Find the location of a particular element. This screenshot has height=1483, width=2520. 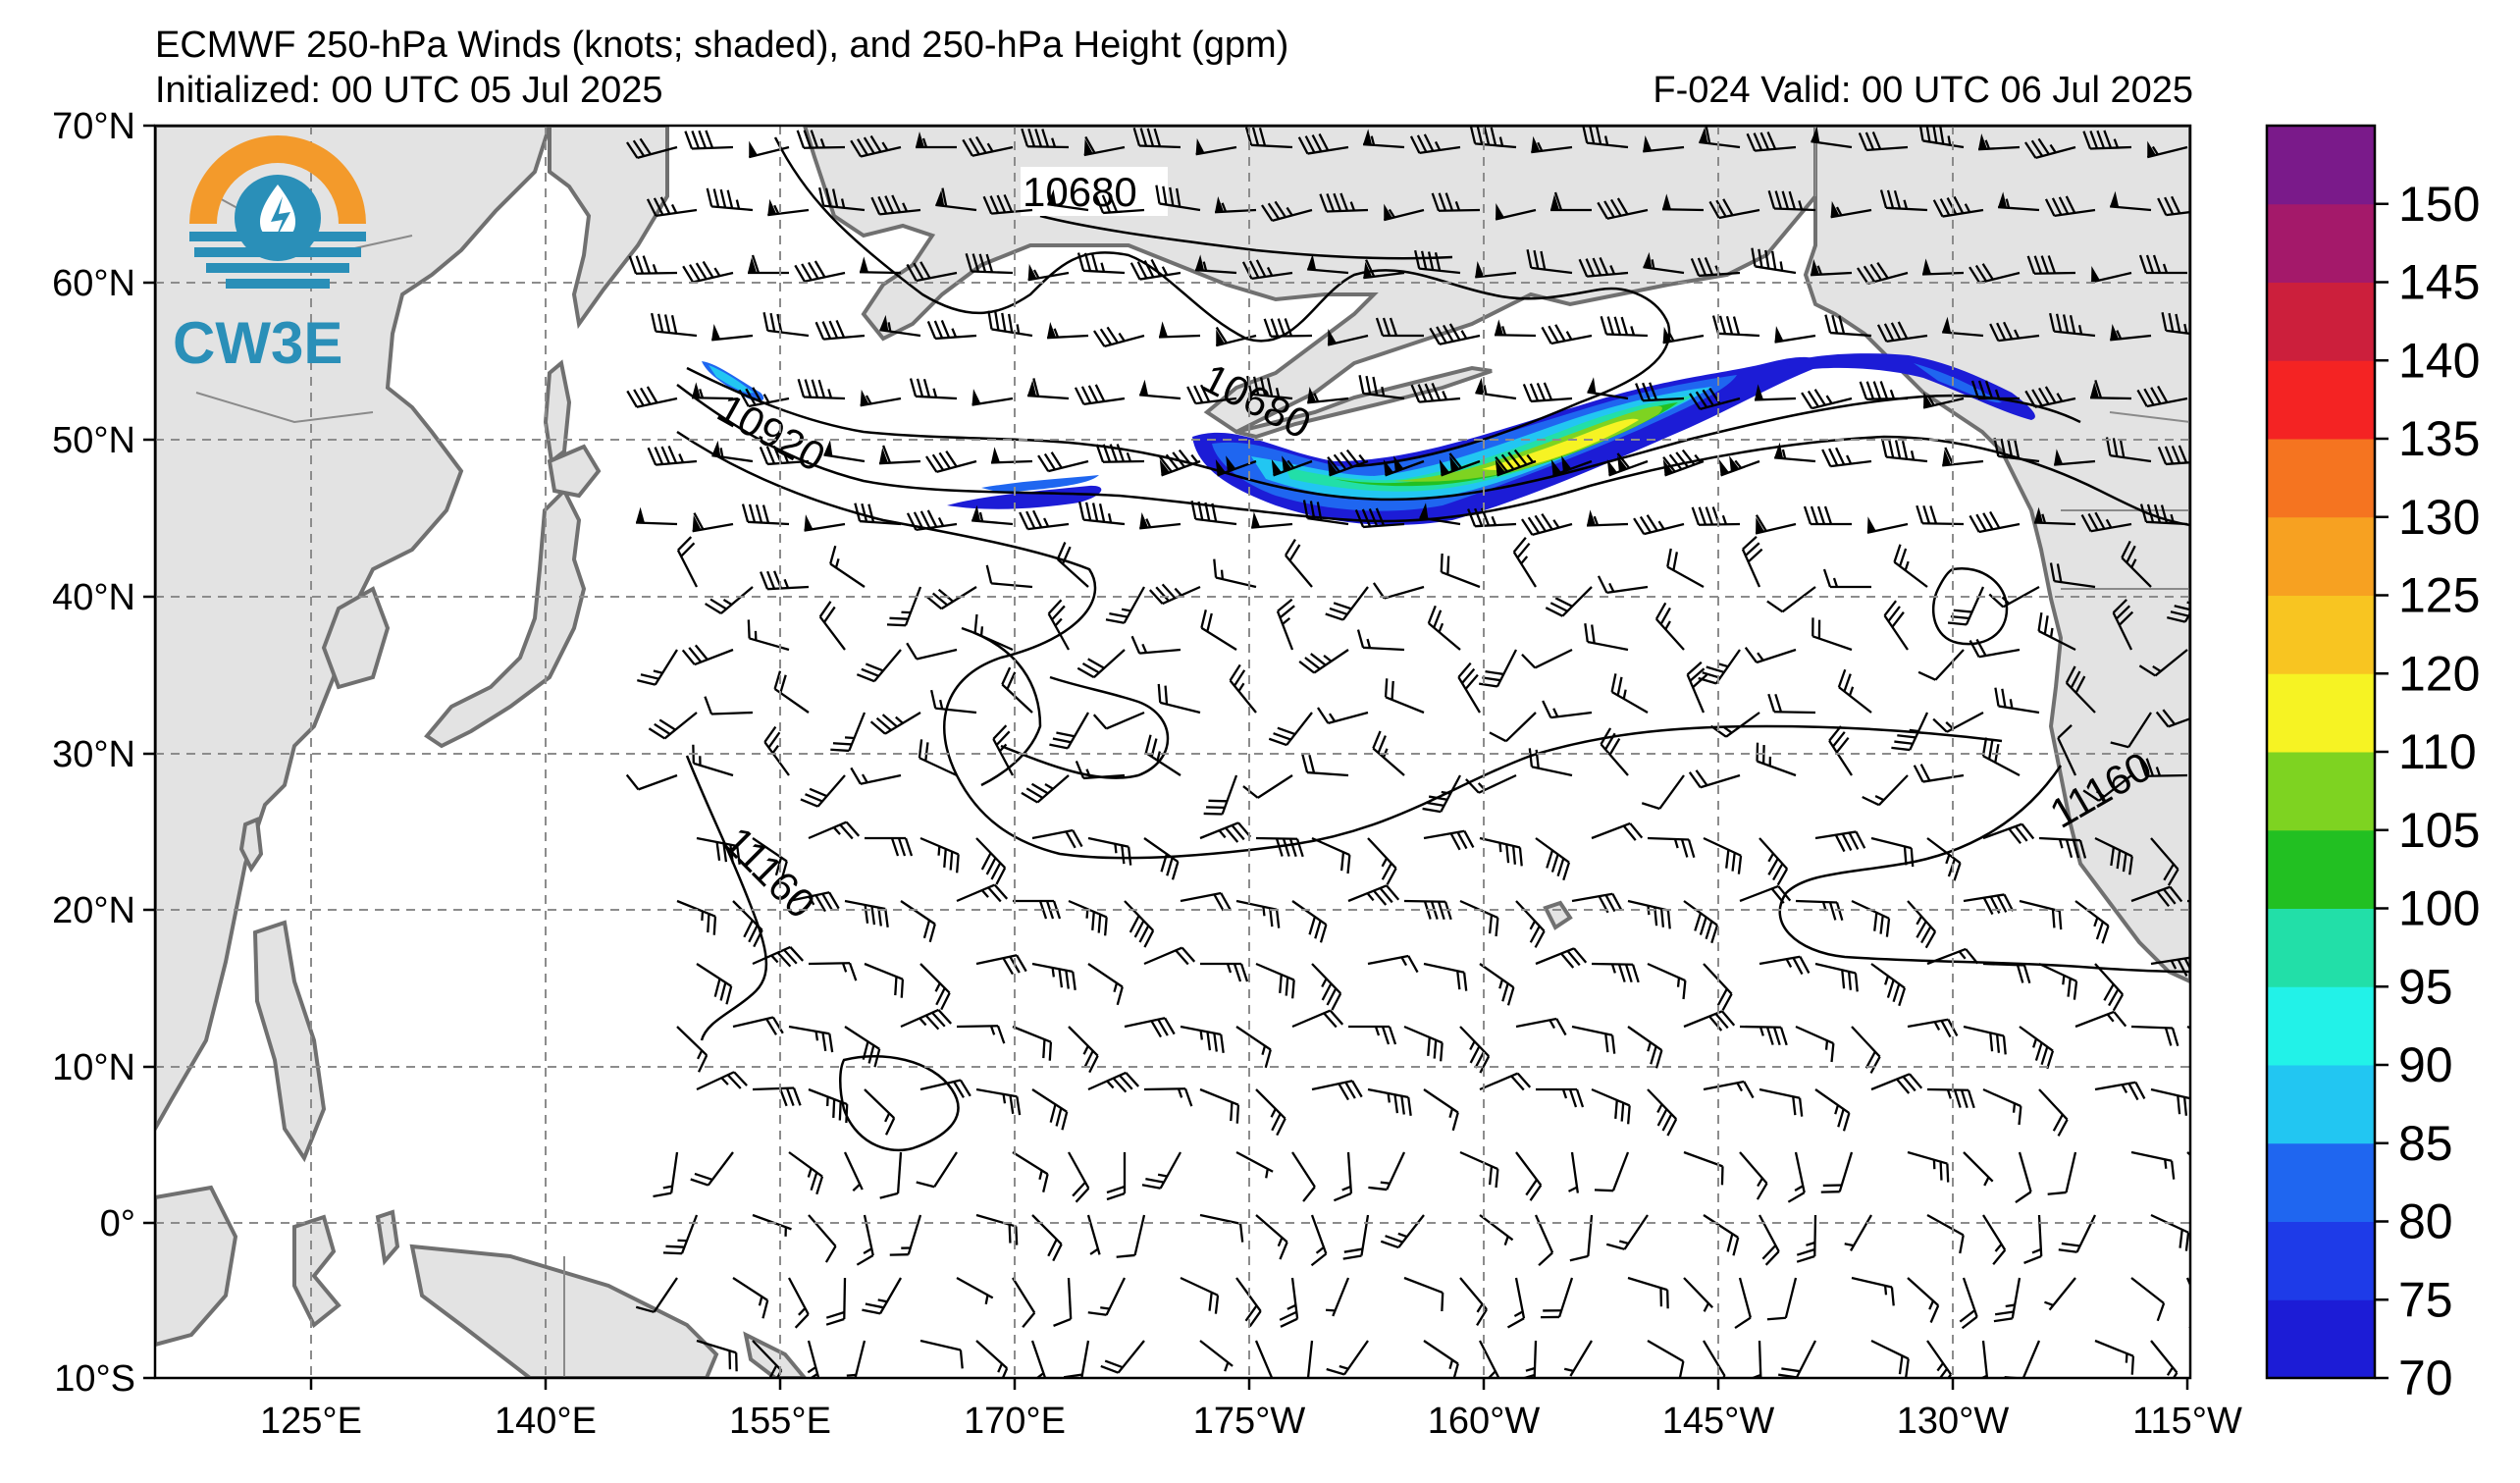

korea is located at coordinates (356, 638).